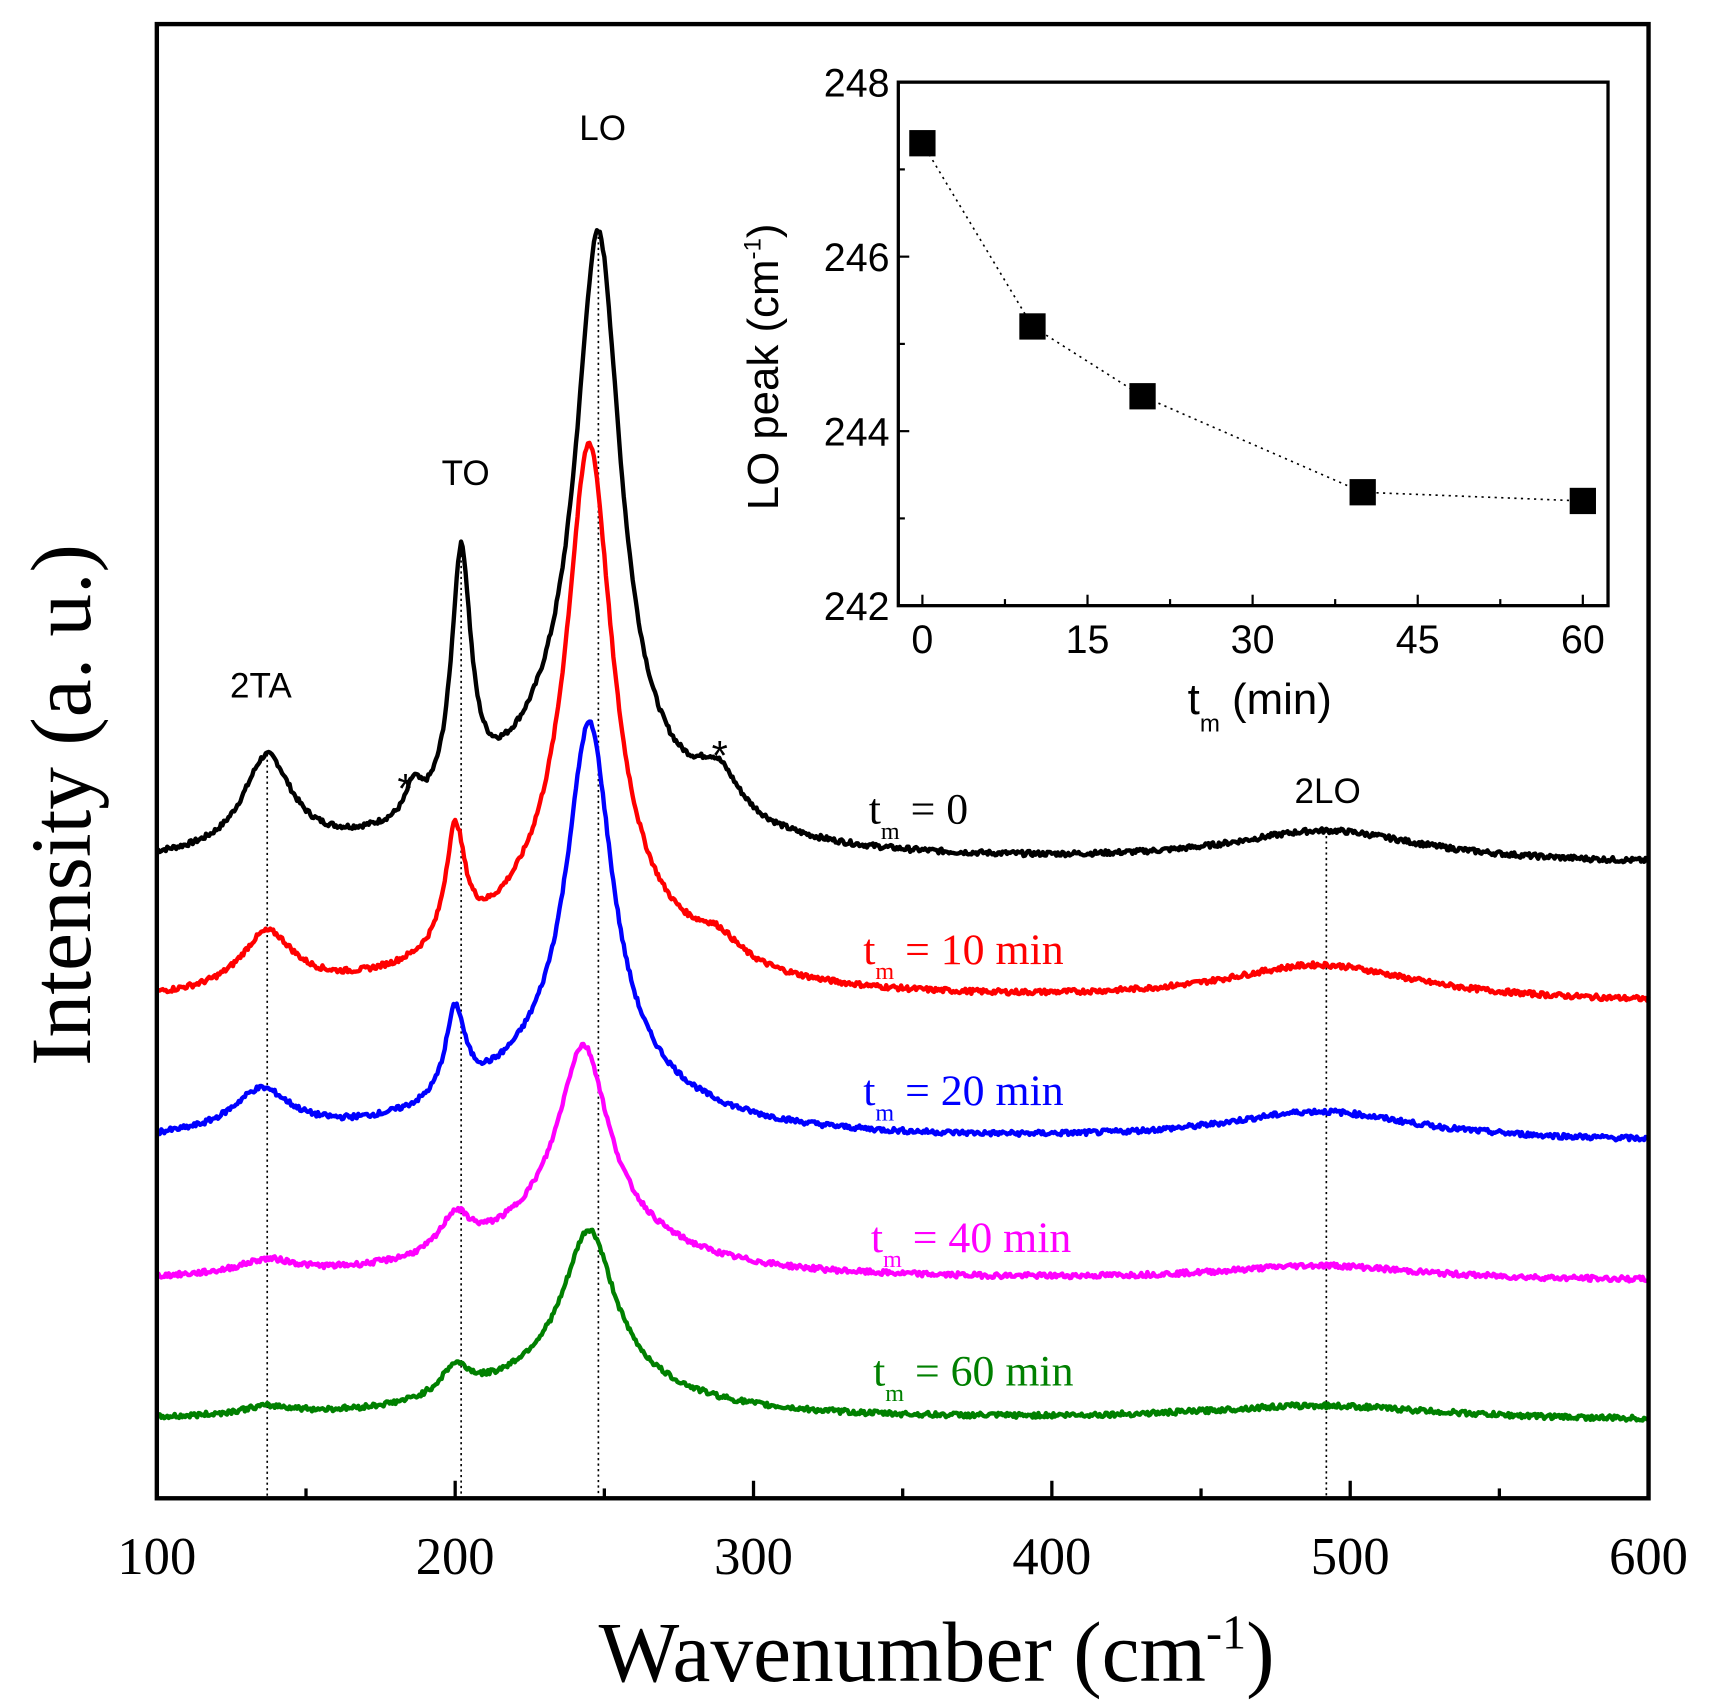 This screenshot has height=1702, width=1709. I want to click on inset-y-axis-label: LO peak (cm-1), so click(763, 367).